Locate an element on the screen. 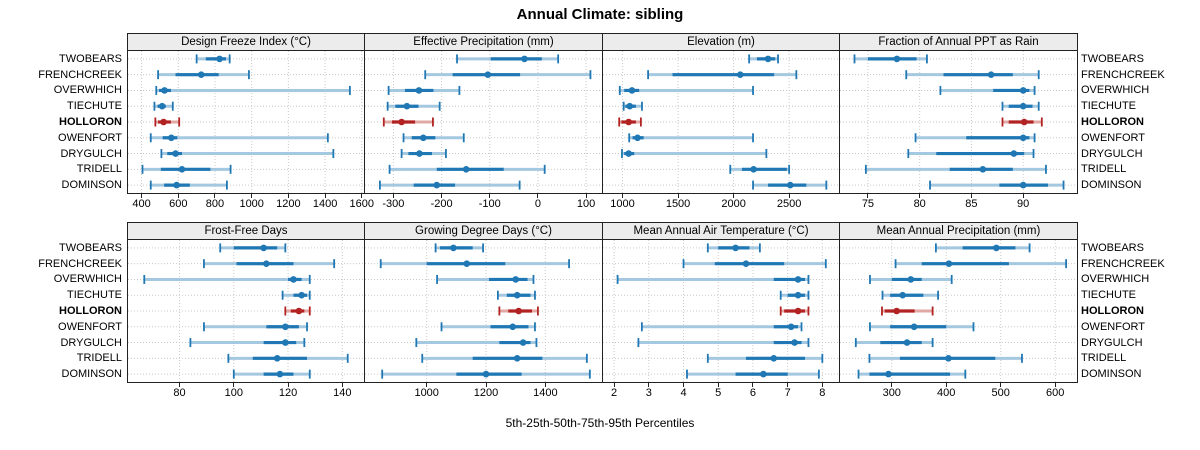 The width and height of the screenshot is (1200, 450). x-tick-label: 6 is located at coordinates (752, 393).